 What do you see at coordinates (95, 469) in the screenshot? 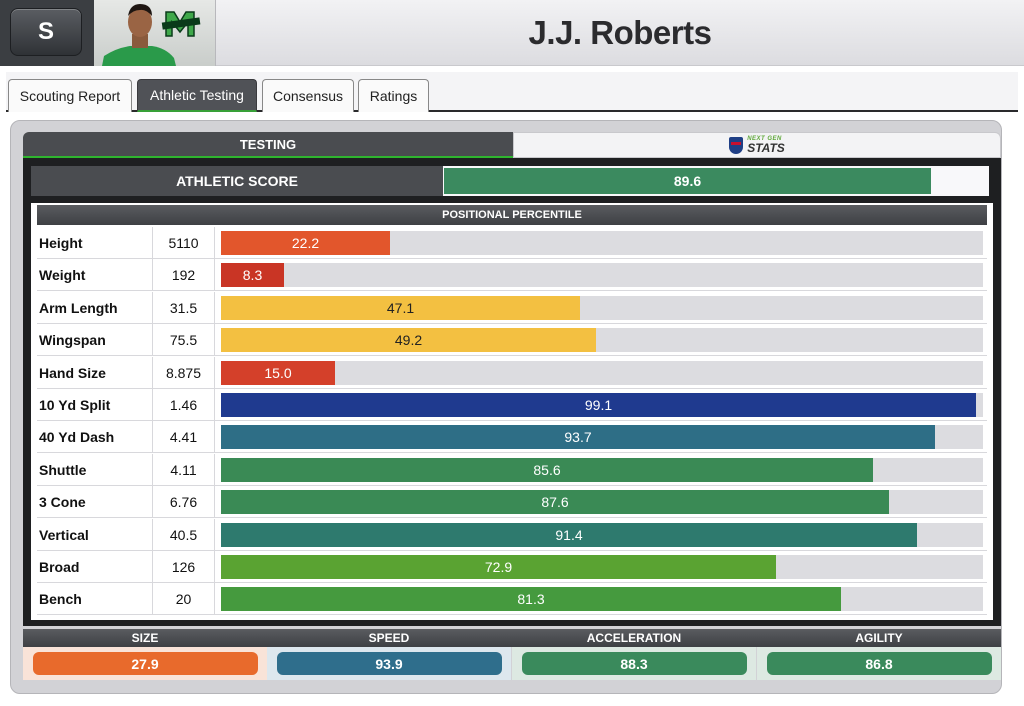
I see `measurement-name: Shuttle` at bounding box center [95, 469].